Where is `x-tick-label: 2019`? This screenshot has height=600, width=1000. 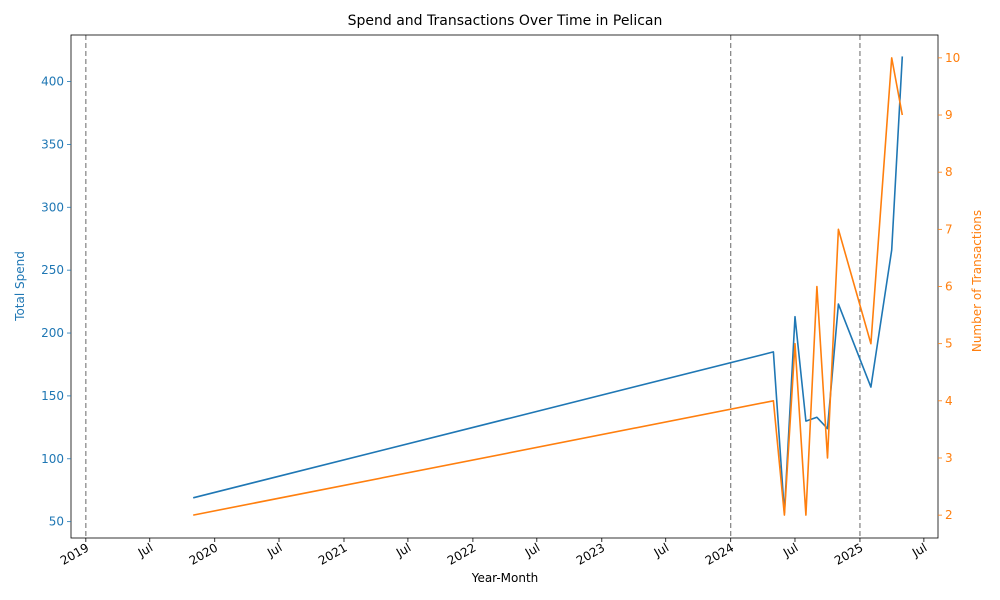
x-tick-label: 2019 is located at coordinates (74, 553).